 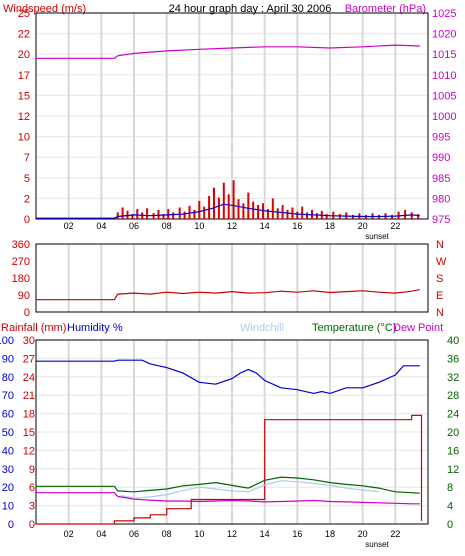 What do you see at coordinates (395, 226) in the screenshot?
I see `panel1-x-tick-label: 22` at bounding box center [395, 226].